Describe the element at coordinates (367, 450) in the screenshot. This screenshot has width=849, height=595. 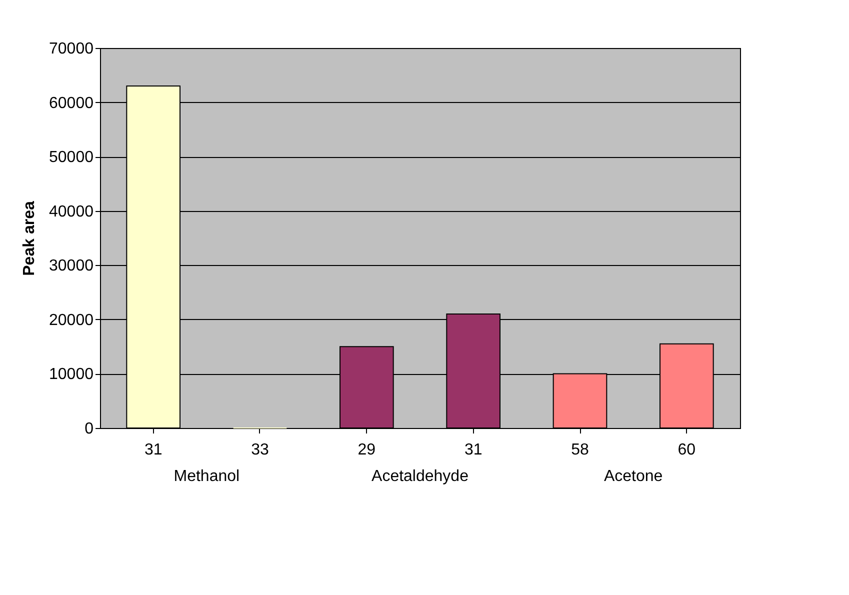
I see `x-tick-label: 29` at that location.